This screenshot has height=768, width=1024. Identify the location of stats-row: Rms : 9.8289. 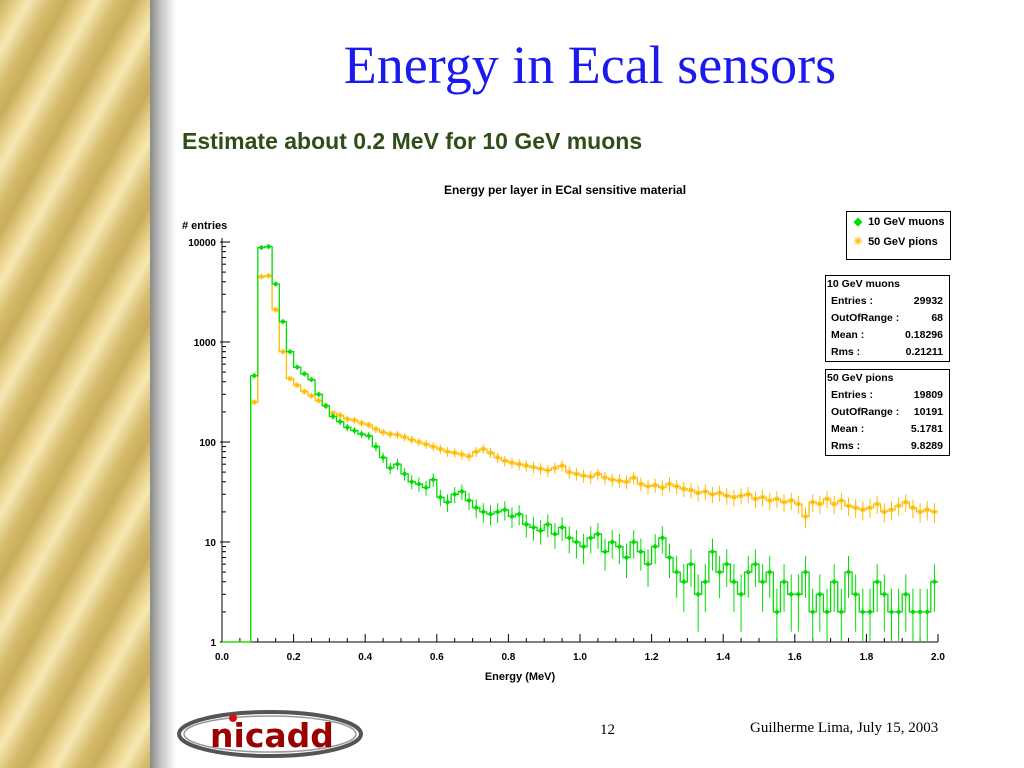
(887, 446).